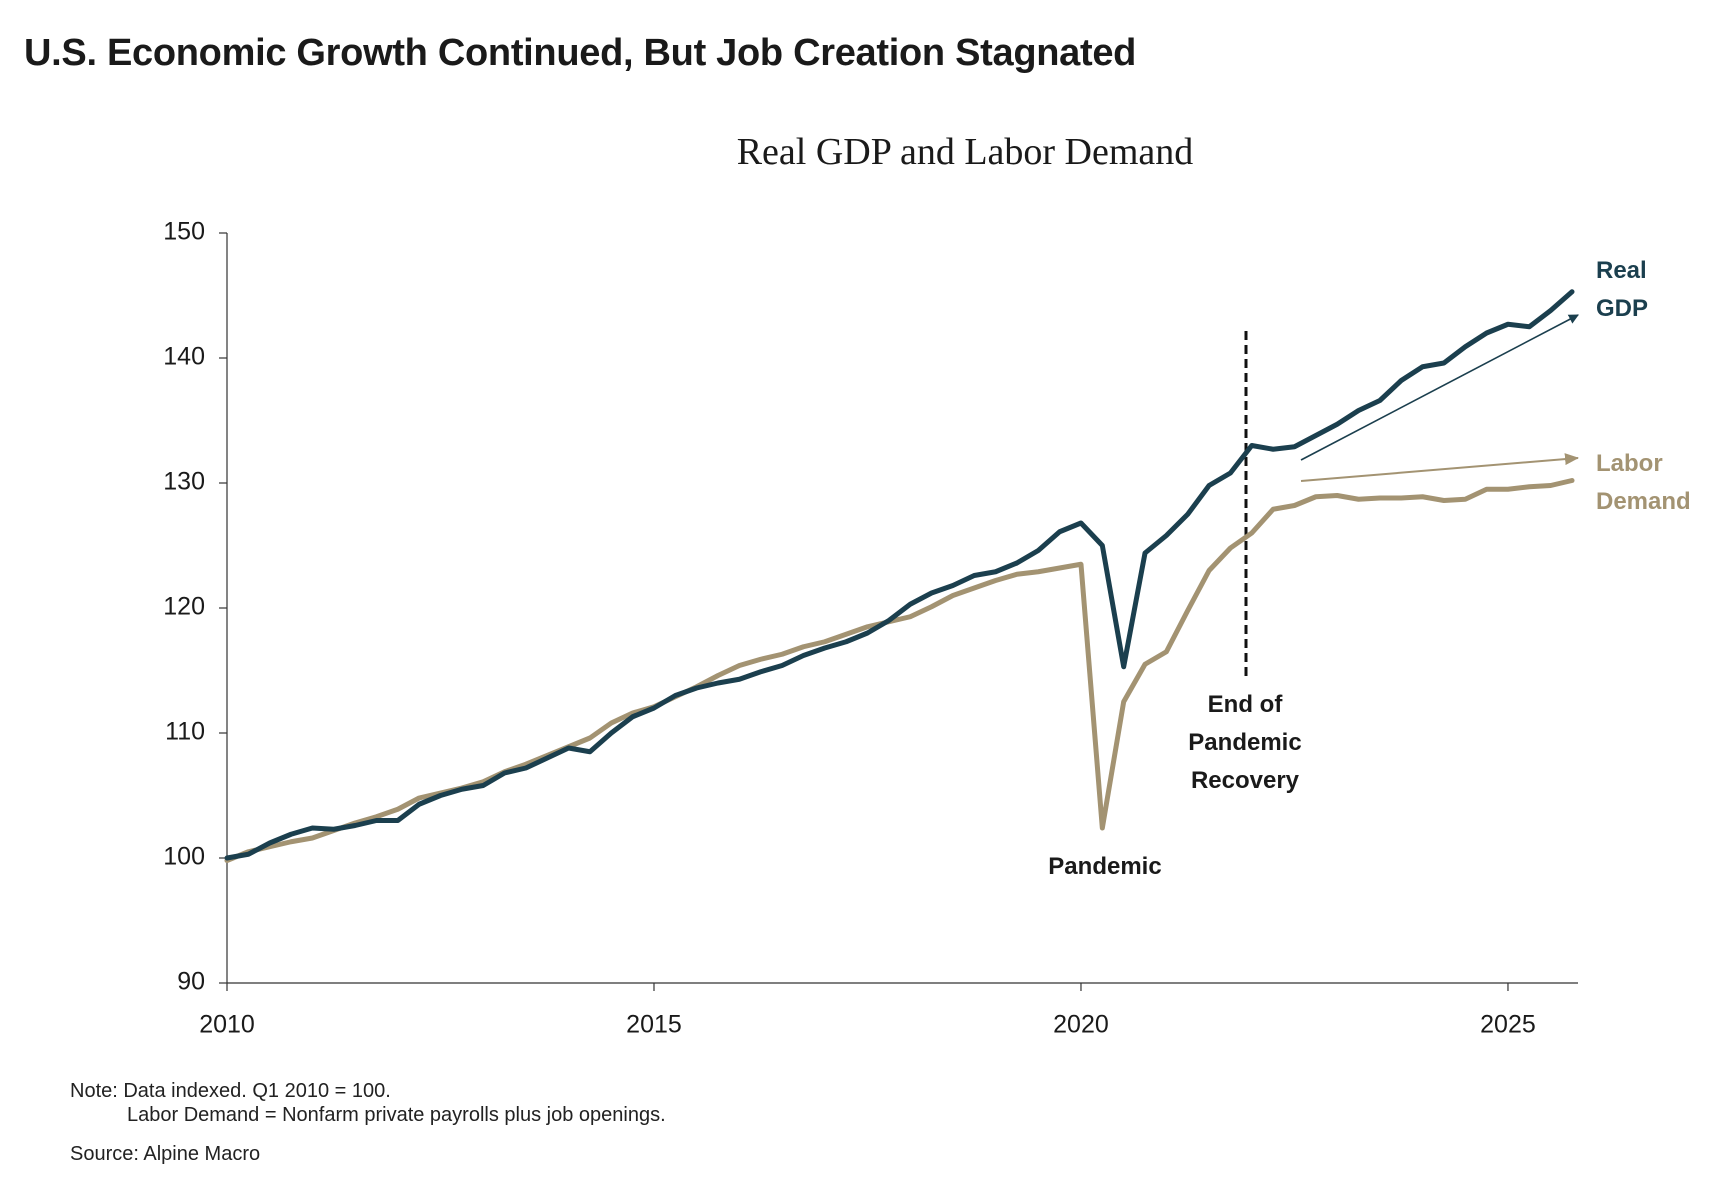 The width and height of the screenshot is (1732, 1188). What do you see at coordinates (1508, 1025) in the screenshot?
I see `x-tick-label: 2025` at bounding box center [1508, 1025].